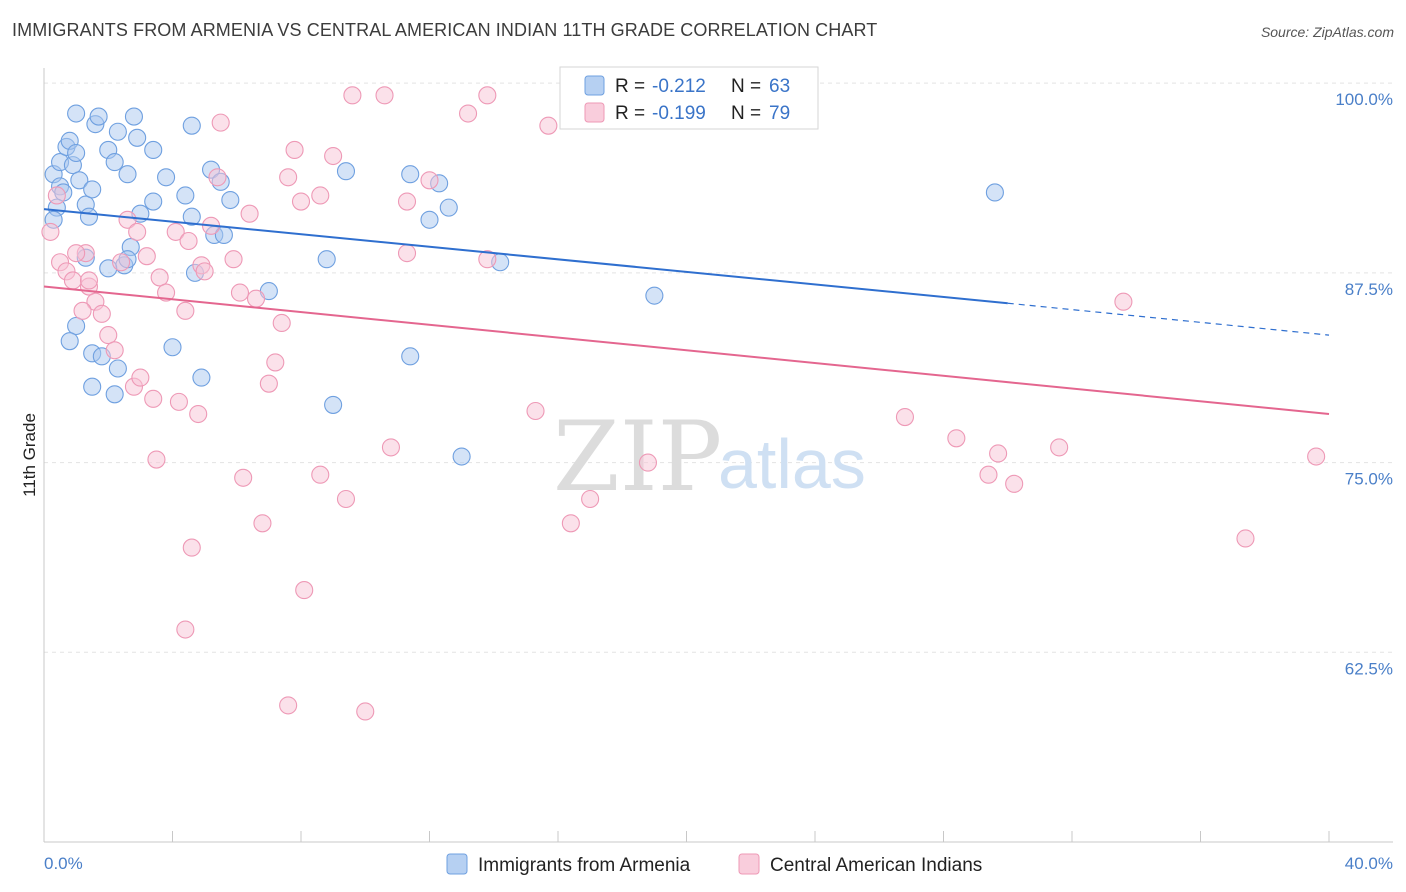  What do you see at coordinates (1364, 384) in the screenshot?
I see `y-tick-labels: 100.0% 87.5% 75.0% 62.5%` at bounding box center [1364, 384].